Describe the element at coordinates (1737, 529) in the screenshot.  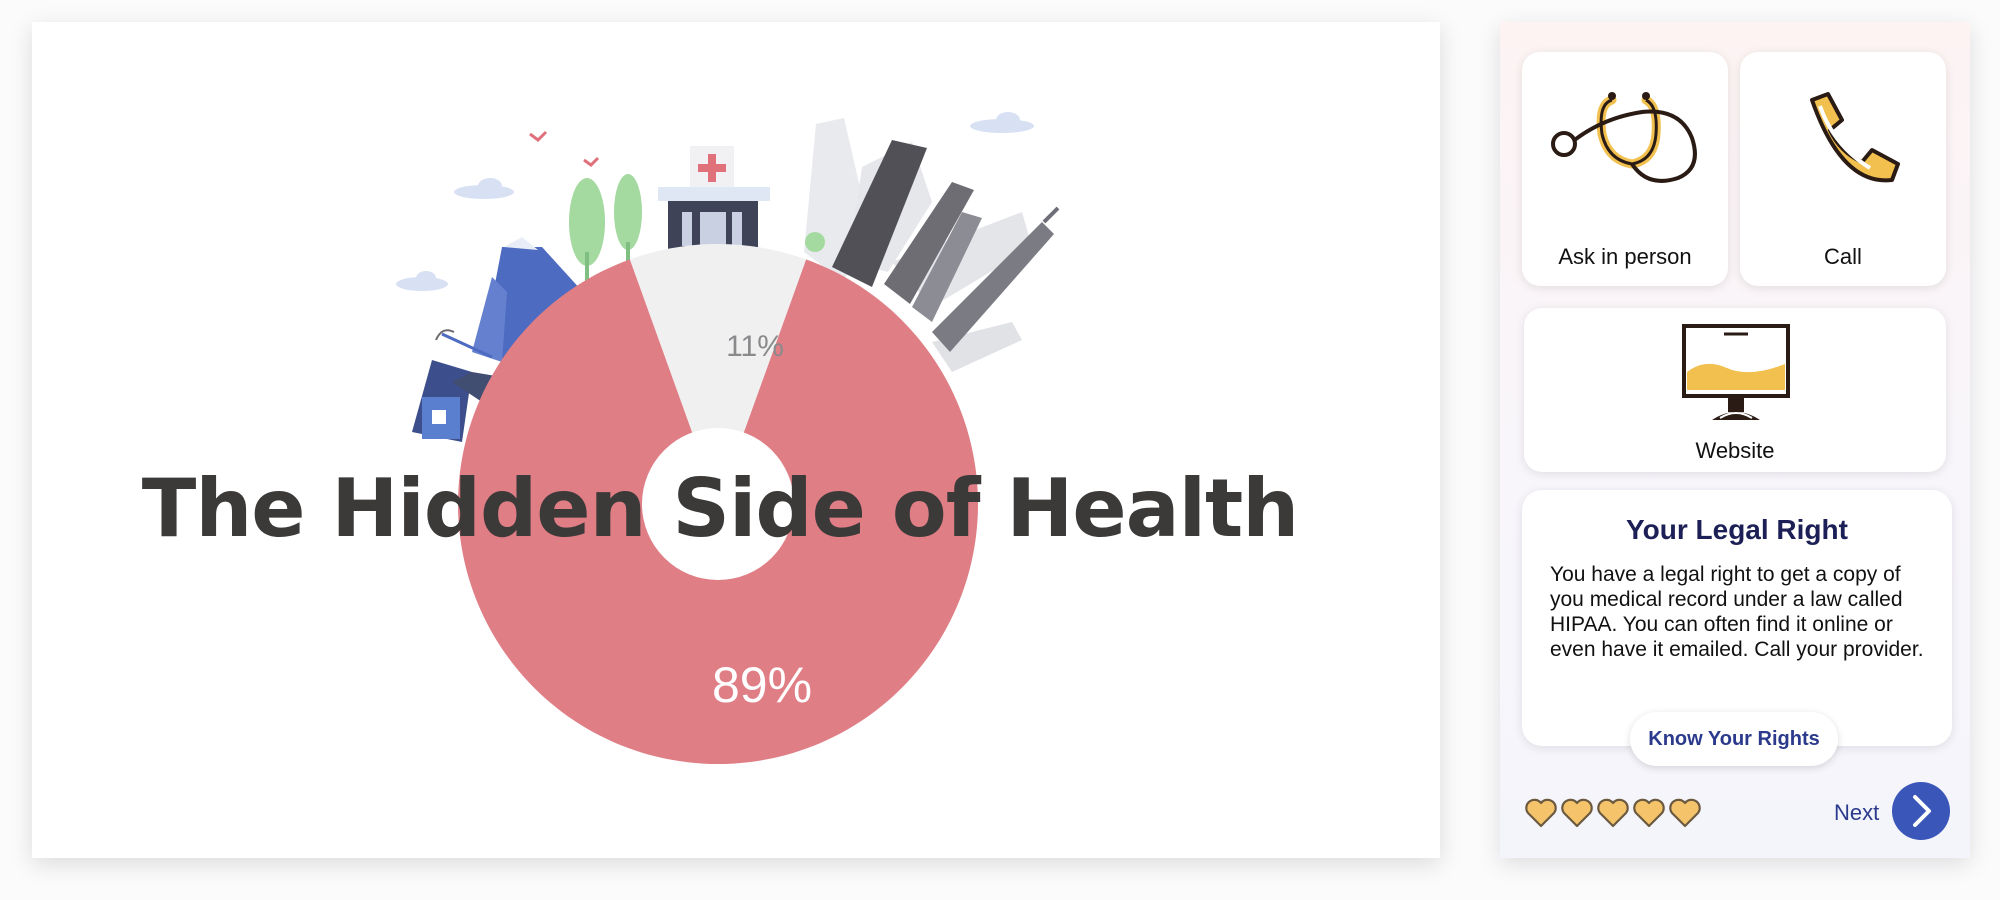
I see `legal-right-title: Your Legal Right` at that location.